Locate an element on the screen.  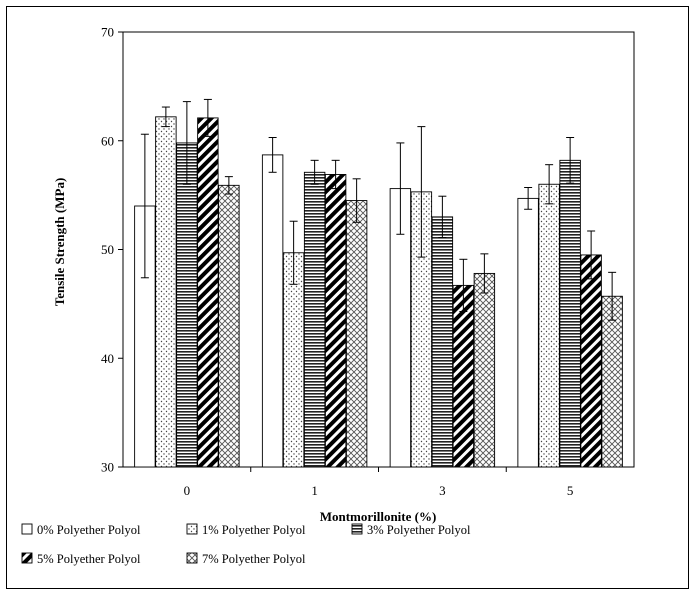
y-tick-label: 50 is located at coordinates (107, 249).